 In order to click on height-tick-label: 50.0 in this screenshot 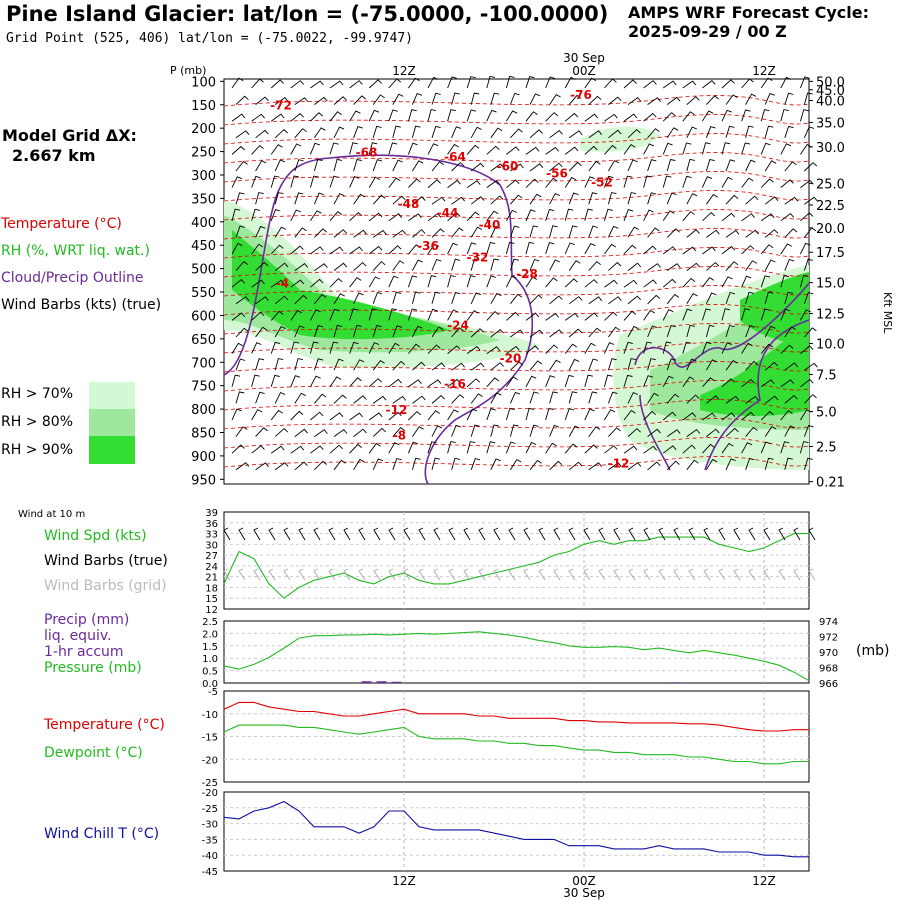, I will do `click(830, 82)`.